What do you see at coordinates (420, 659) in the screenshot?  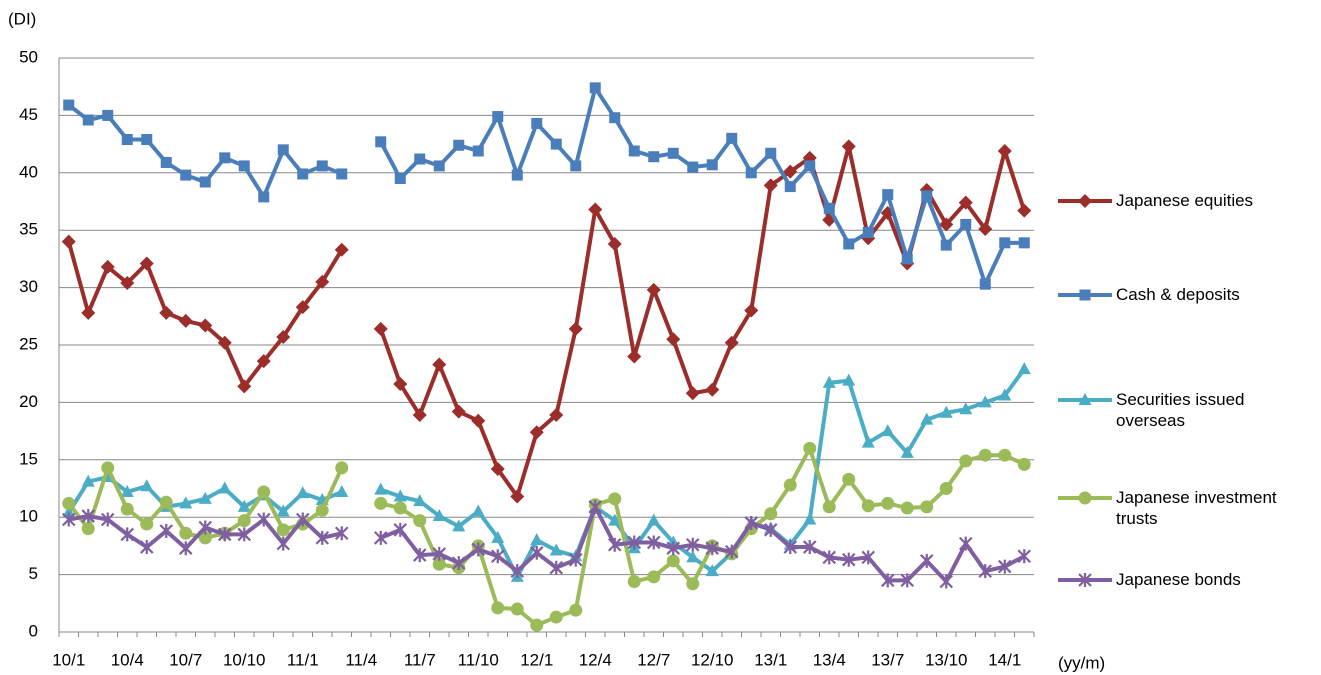 I see `x-tick-label: 11/7` at bounding box center [420, 659].